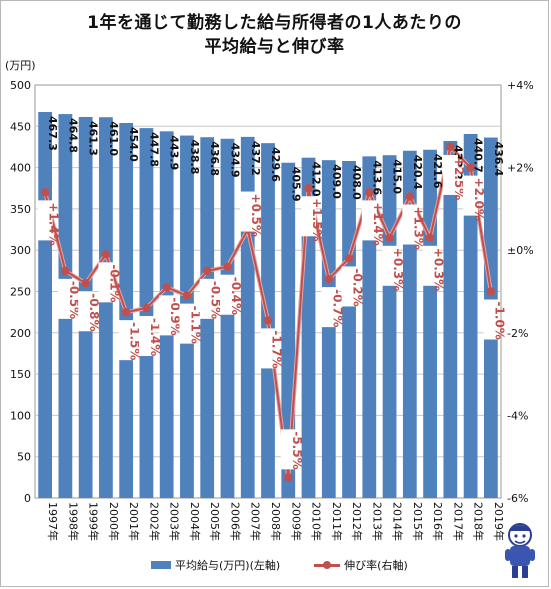  What do you see at coordinates (376, 177) in the screenshot?
I see `bar-value-label: 413.6` at bounding box center [376, 177].